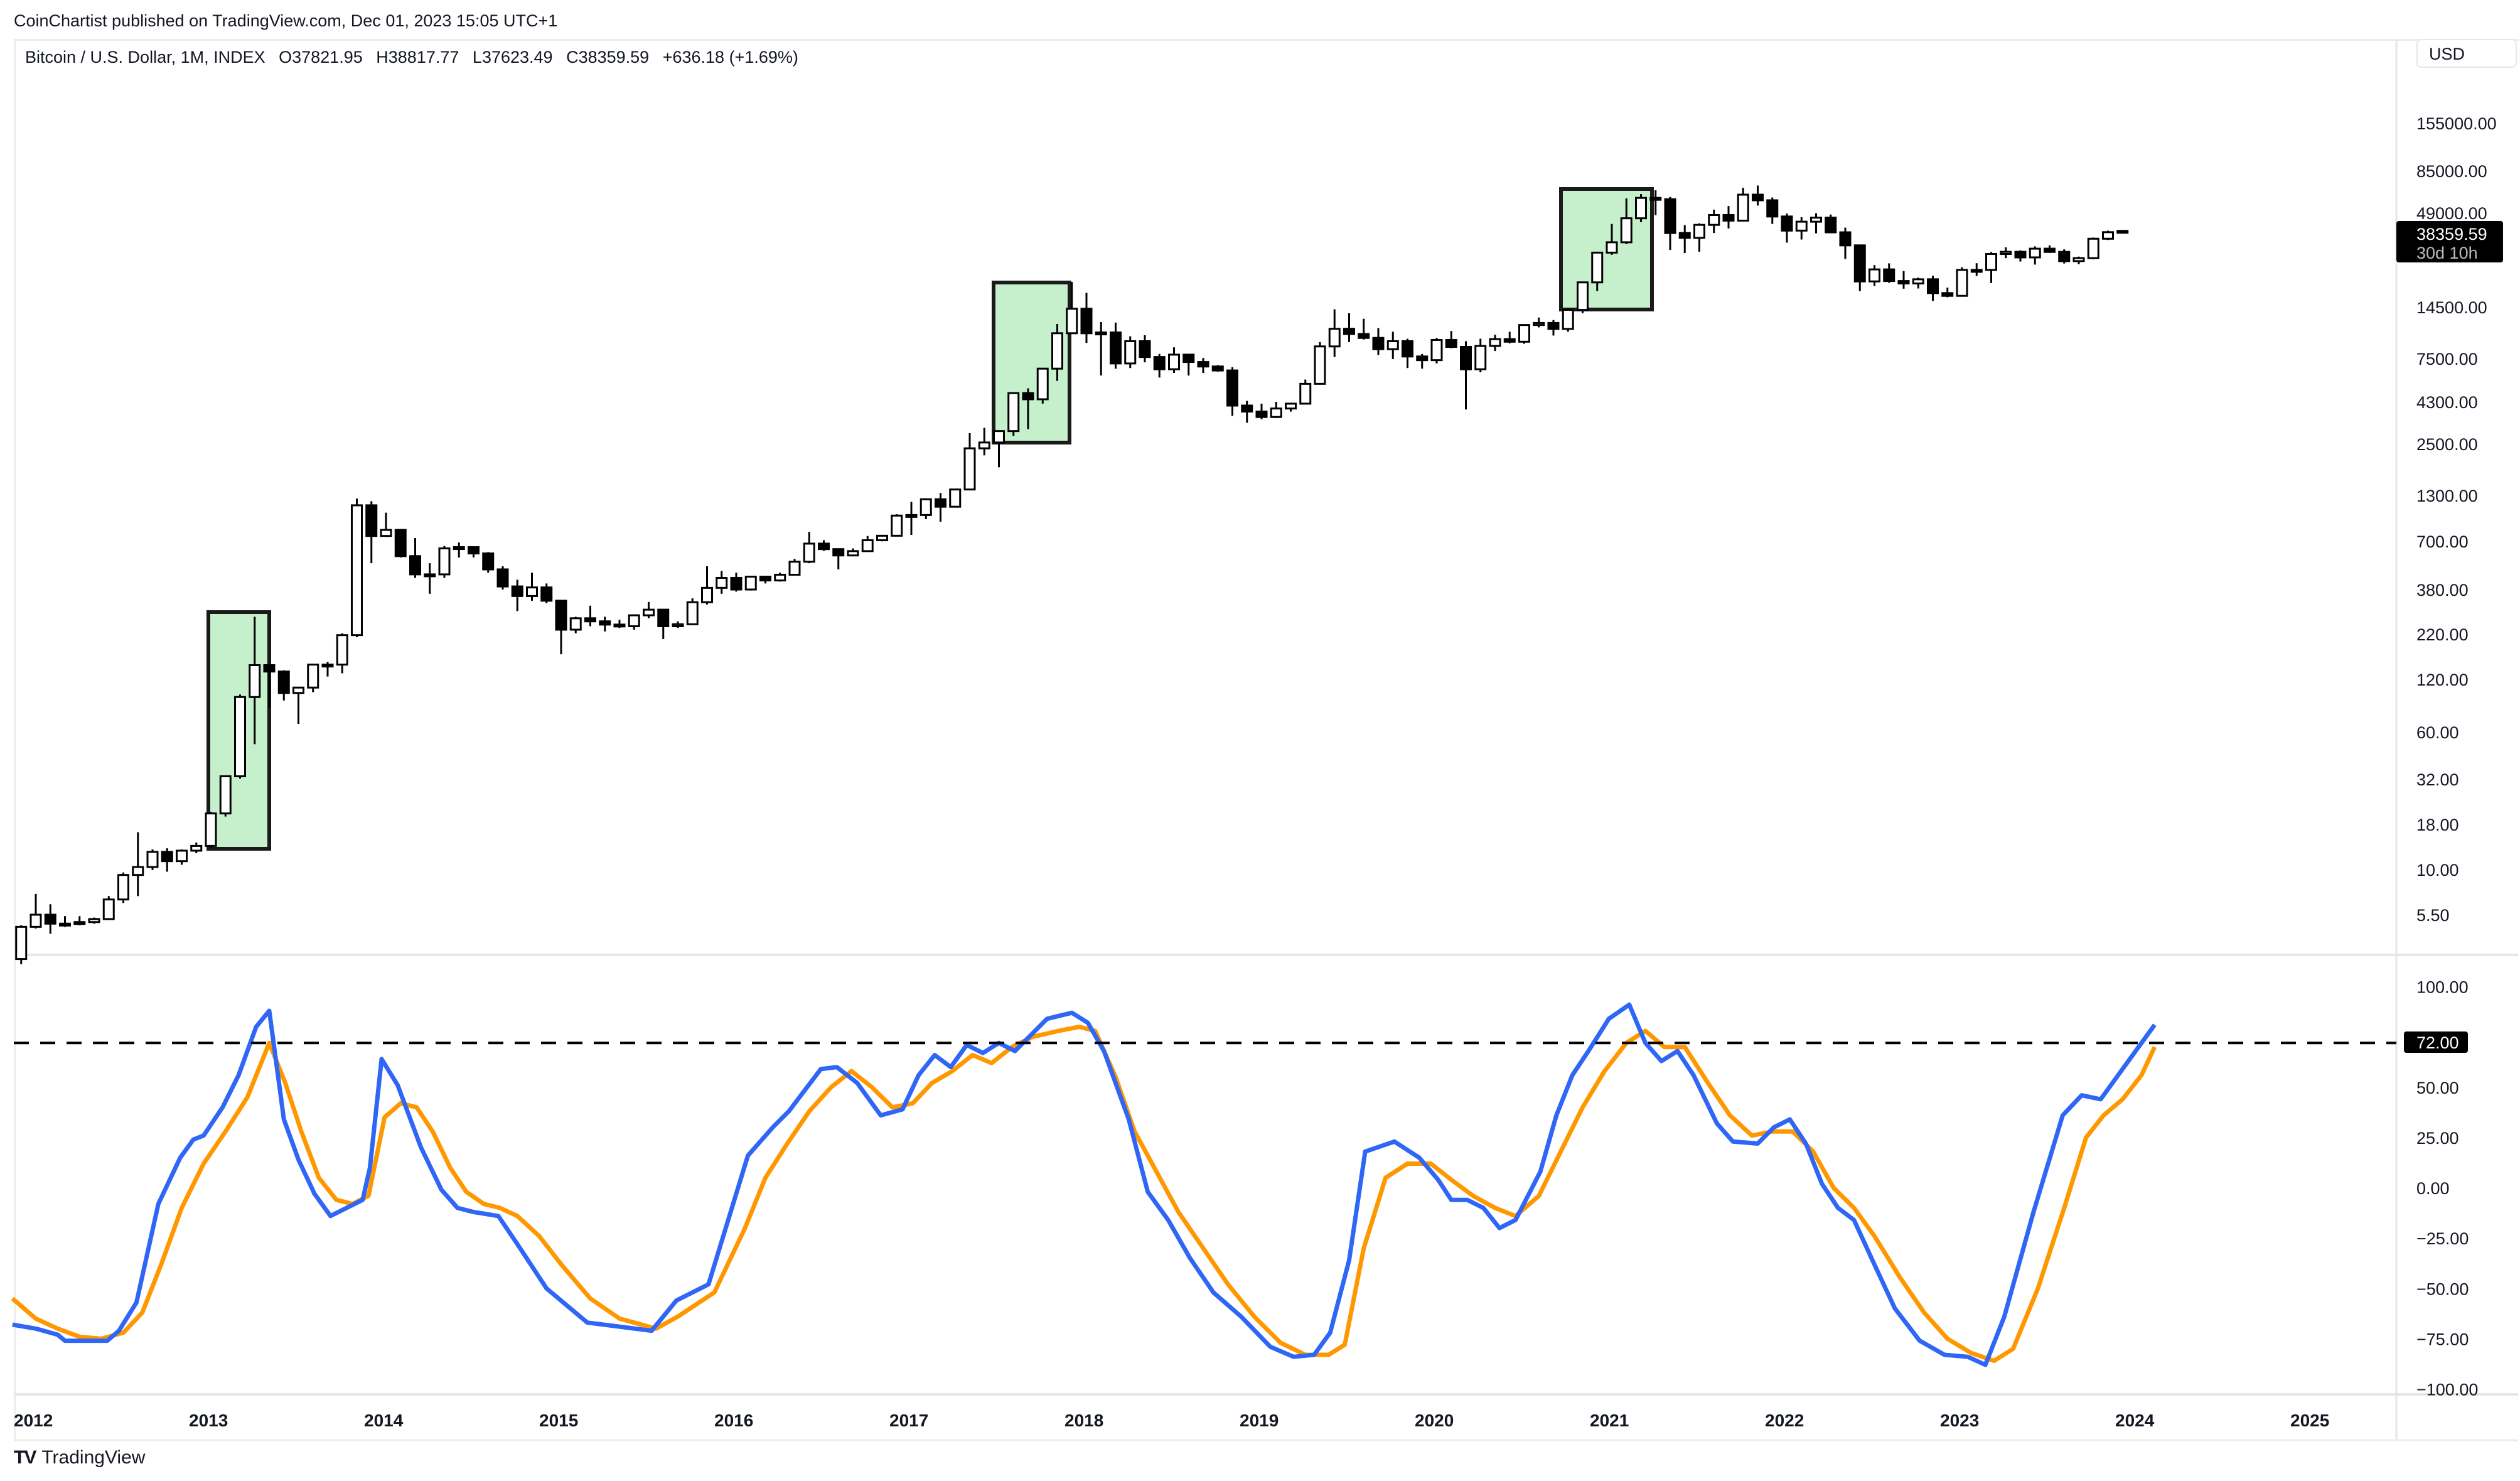 The image size is (2520, 1481). What do you see at coordinates (512, 57) in the screenshot?
I see `ohlc-low: L37623.49` at bounding box center [512, 57].